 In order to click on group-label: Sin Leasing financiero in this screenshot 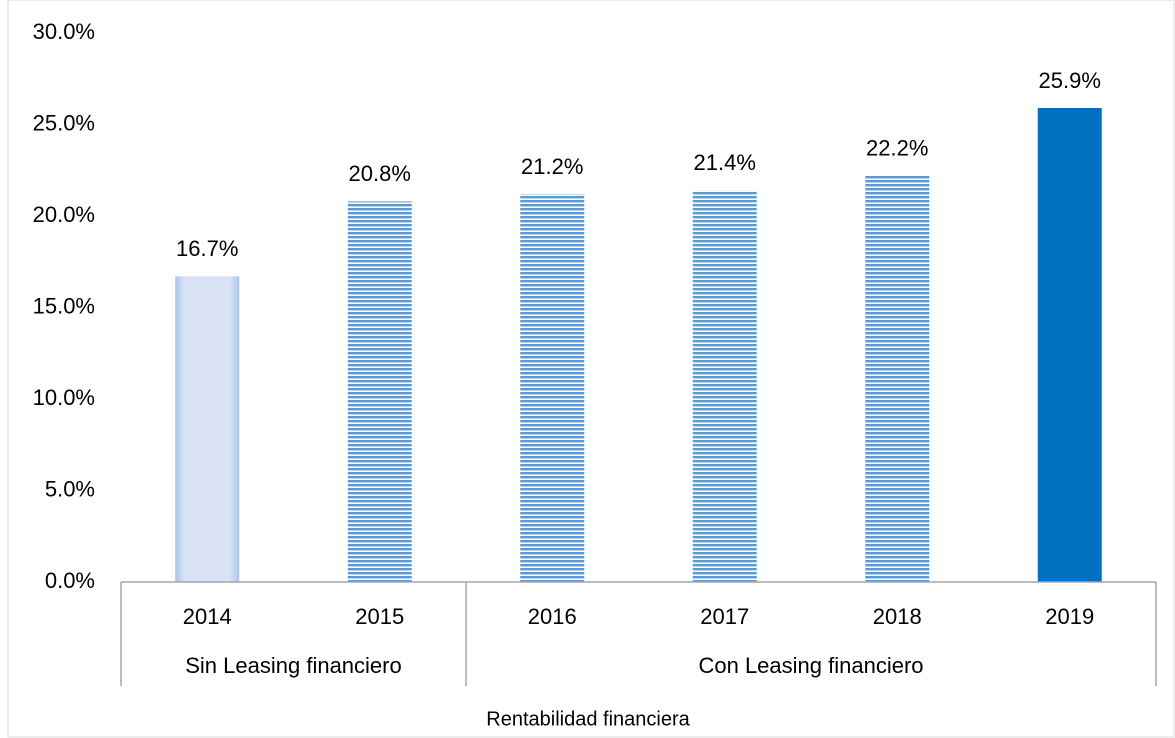, I will do `click(293, 665)`.